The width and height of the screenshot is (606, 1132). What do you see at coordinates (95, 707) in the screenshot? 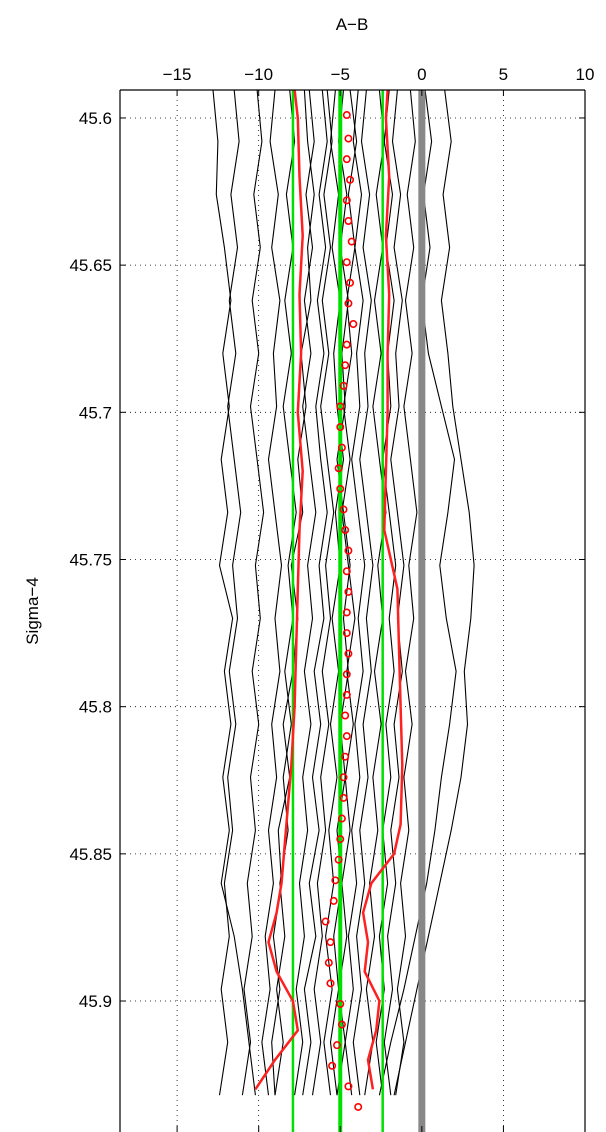
I see `y-tick-label-4: 45.8` at bounding box center [95, 707].